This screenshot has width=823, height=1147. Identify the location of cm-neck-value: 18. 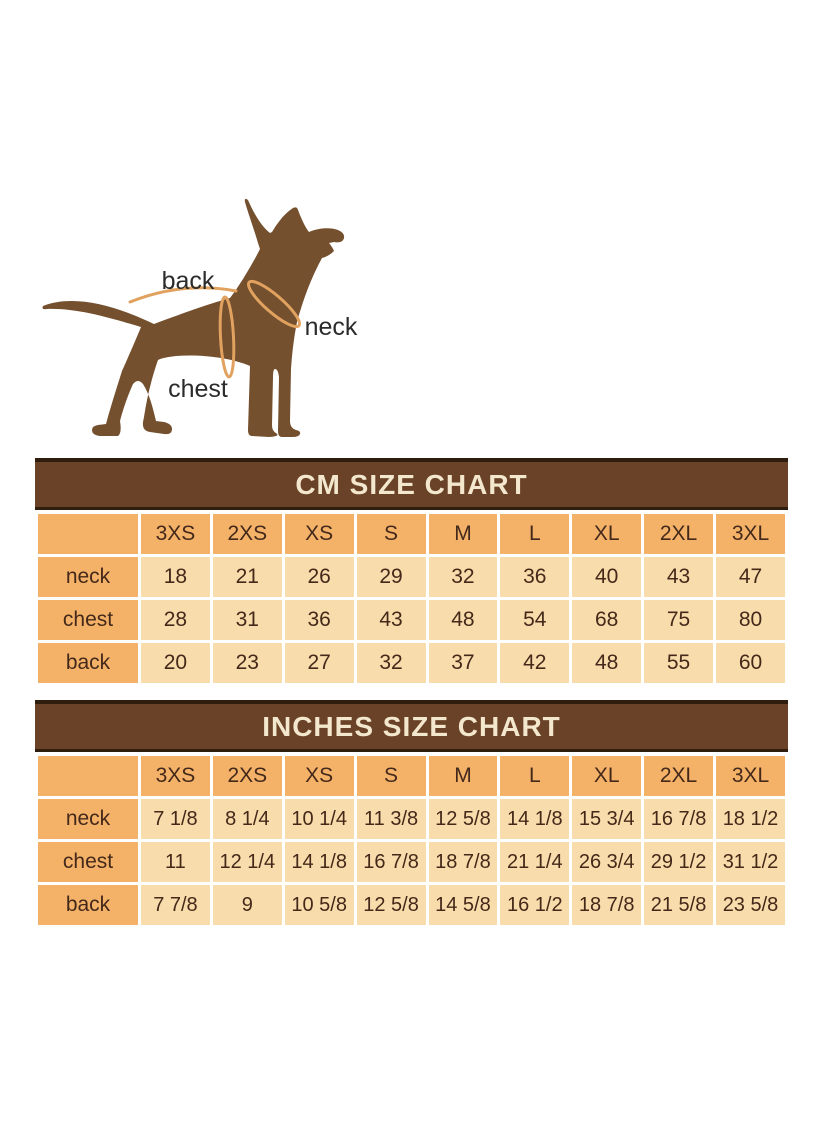
(175, 577).